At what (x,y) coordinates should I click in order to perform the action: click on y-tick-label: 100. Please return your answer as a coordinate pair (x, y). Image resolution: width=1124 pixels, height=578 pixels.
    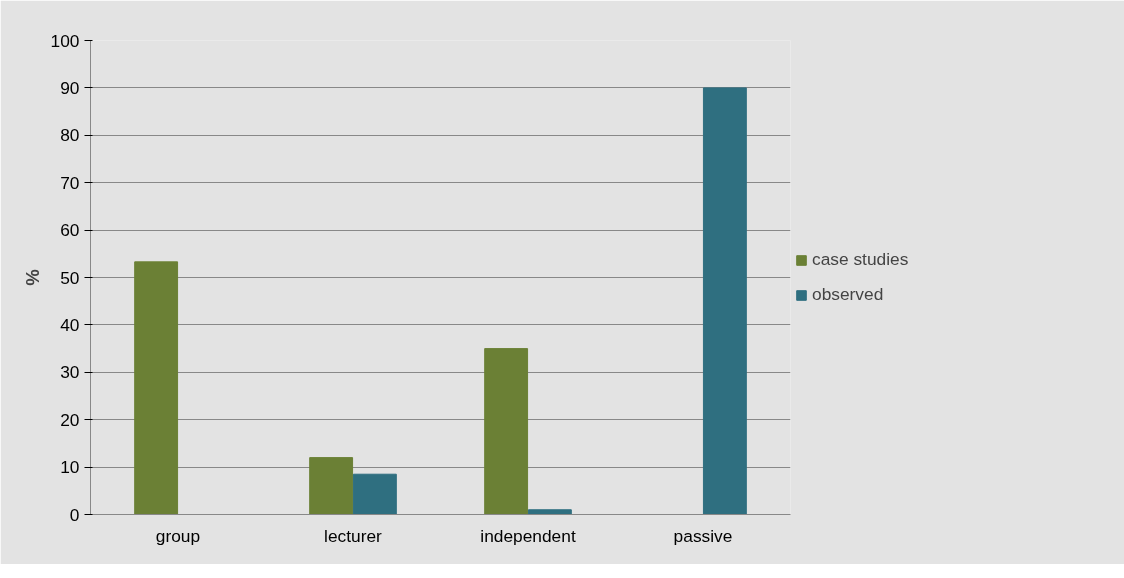
    Looking at the image, I should click on (65, 40).